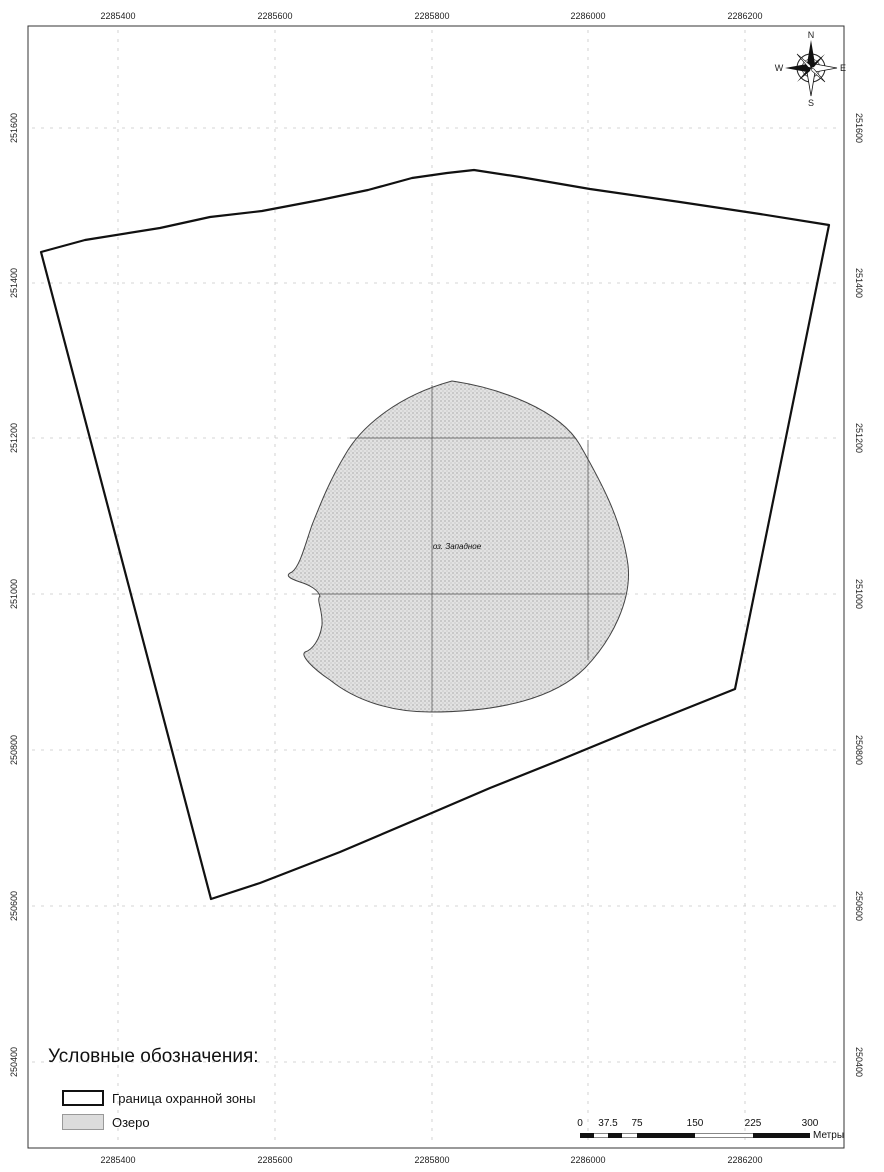  I want to click on scale-bar: 0 37.5 75 150 225 300 Метры, so click(720, 1133).